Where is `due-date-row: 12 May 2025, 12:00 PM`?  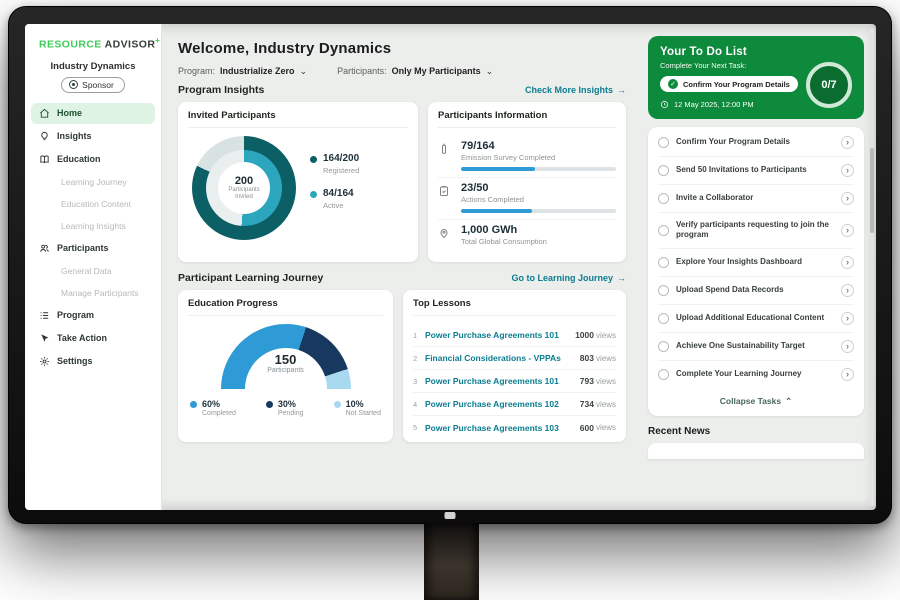 due-date-row: 12 May 2025, 12:00 PM is located at coordinates (756, 104).